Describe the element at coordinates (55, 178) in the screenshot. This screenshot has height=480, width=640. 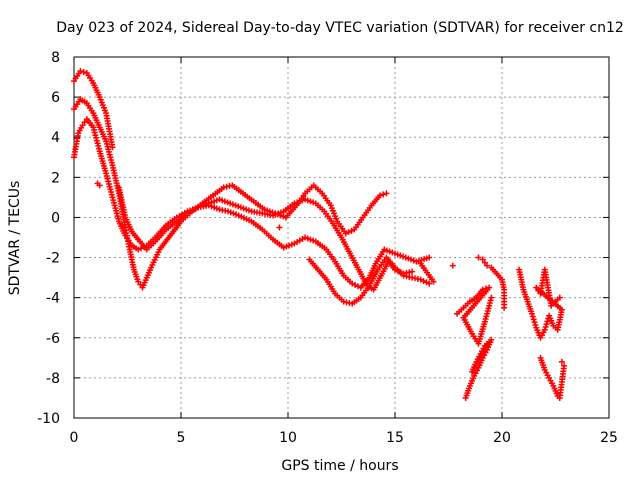
I see `y-tick-label: 2` at that location.